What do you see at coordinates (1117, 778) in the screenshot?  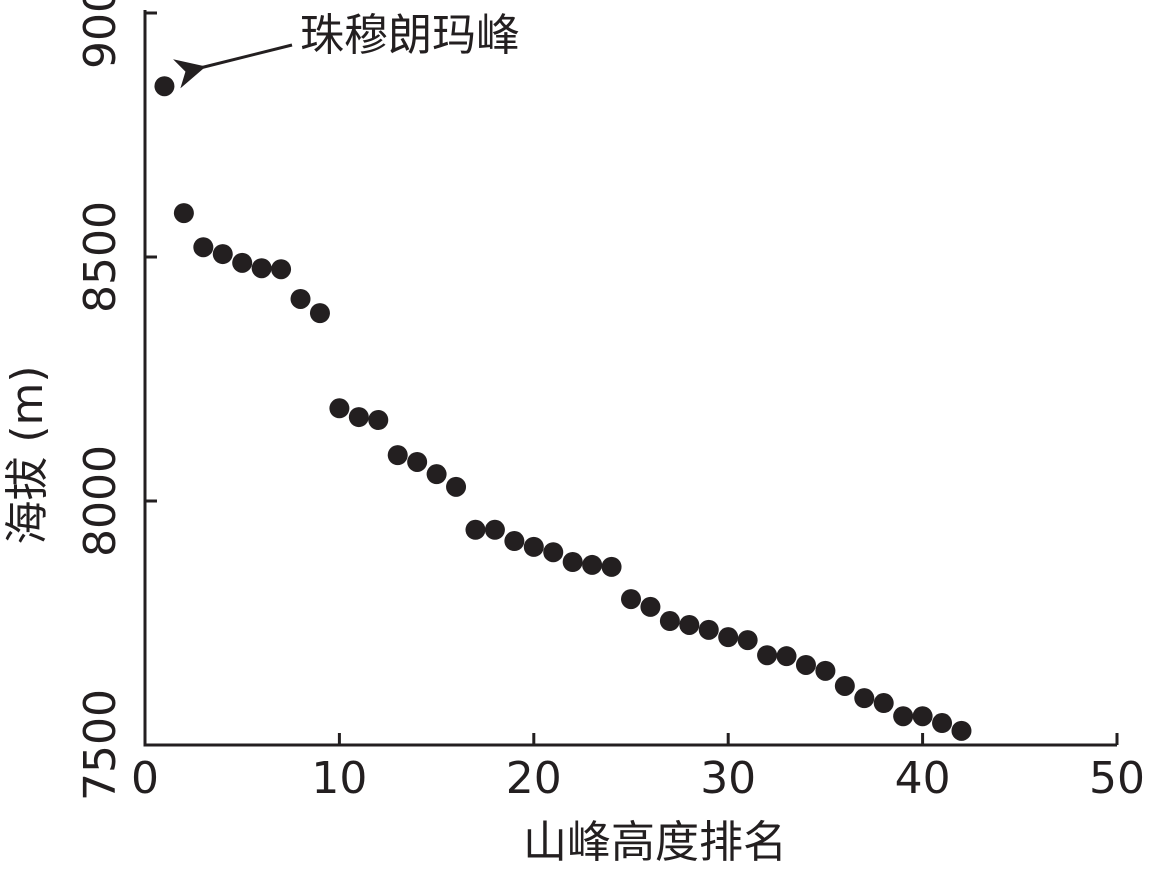 I see `x-tick-label: 50` at bounding box center [1117, 778].